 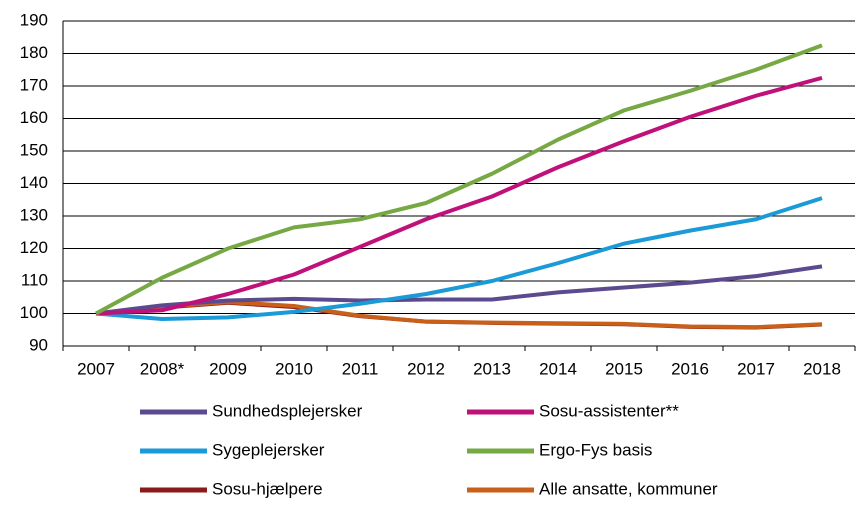 I want to click on legend-label: Ergo-Fys basis, so click(x=595, y=449).